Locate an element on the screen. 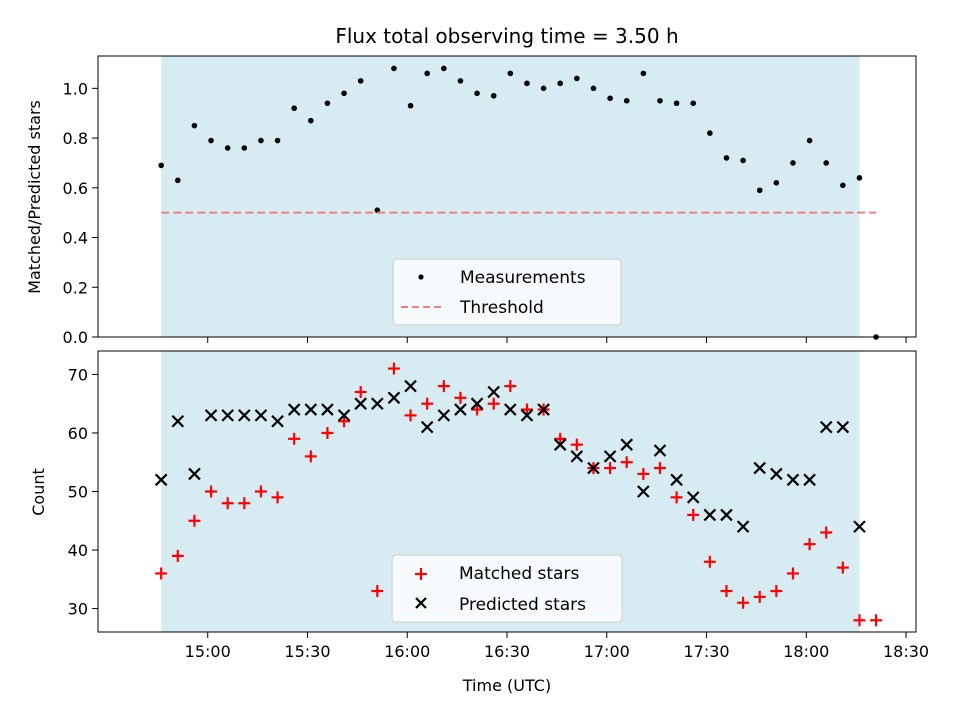 The width and height of the screenshot is (960, 720). top-ytick-label-2: 0.4 is located at coordinates (75, 238).